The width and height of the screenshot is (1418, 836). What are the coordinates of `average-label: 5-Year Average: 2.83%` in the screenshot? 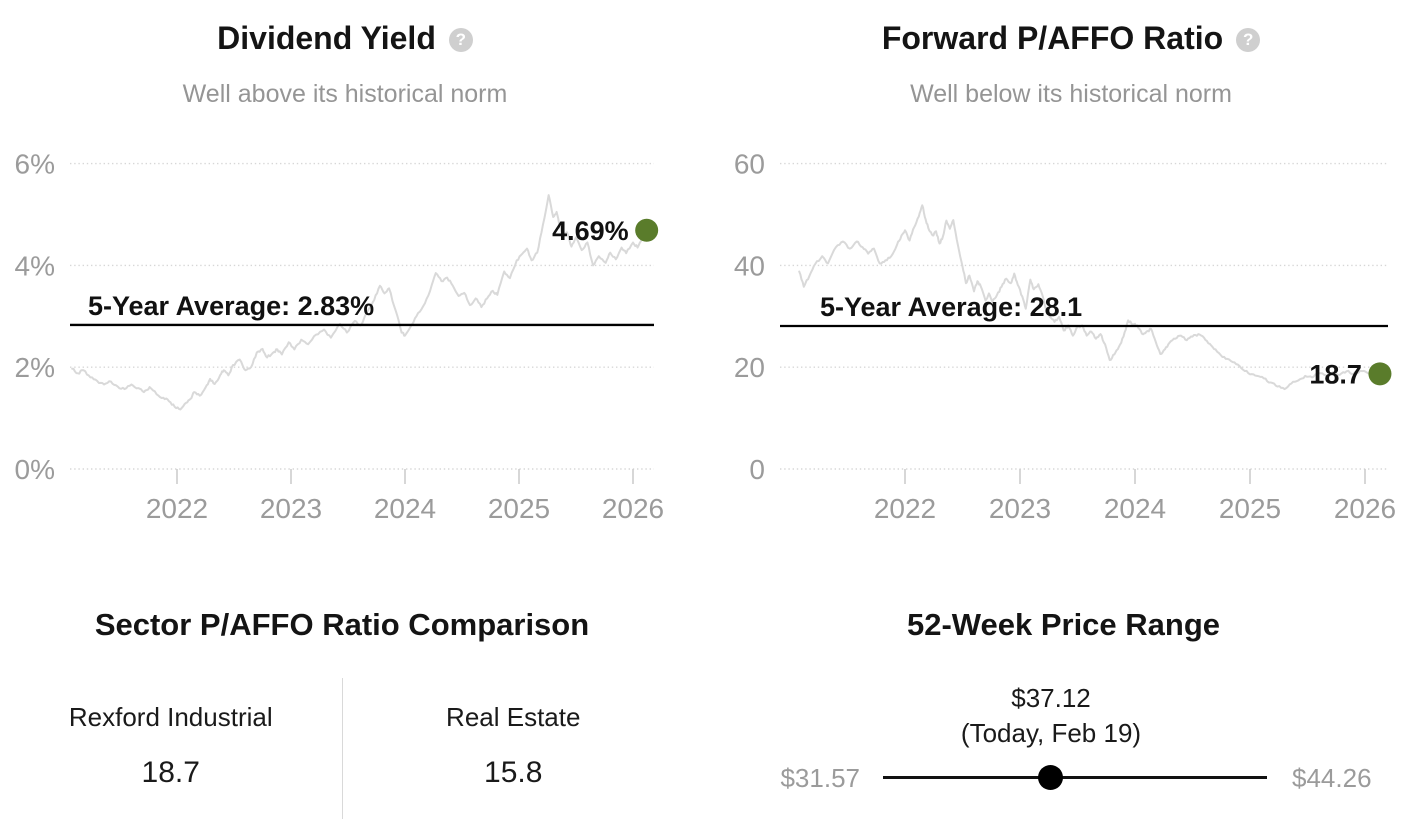 It's located at (231, 306).